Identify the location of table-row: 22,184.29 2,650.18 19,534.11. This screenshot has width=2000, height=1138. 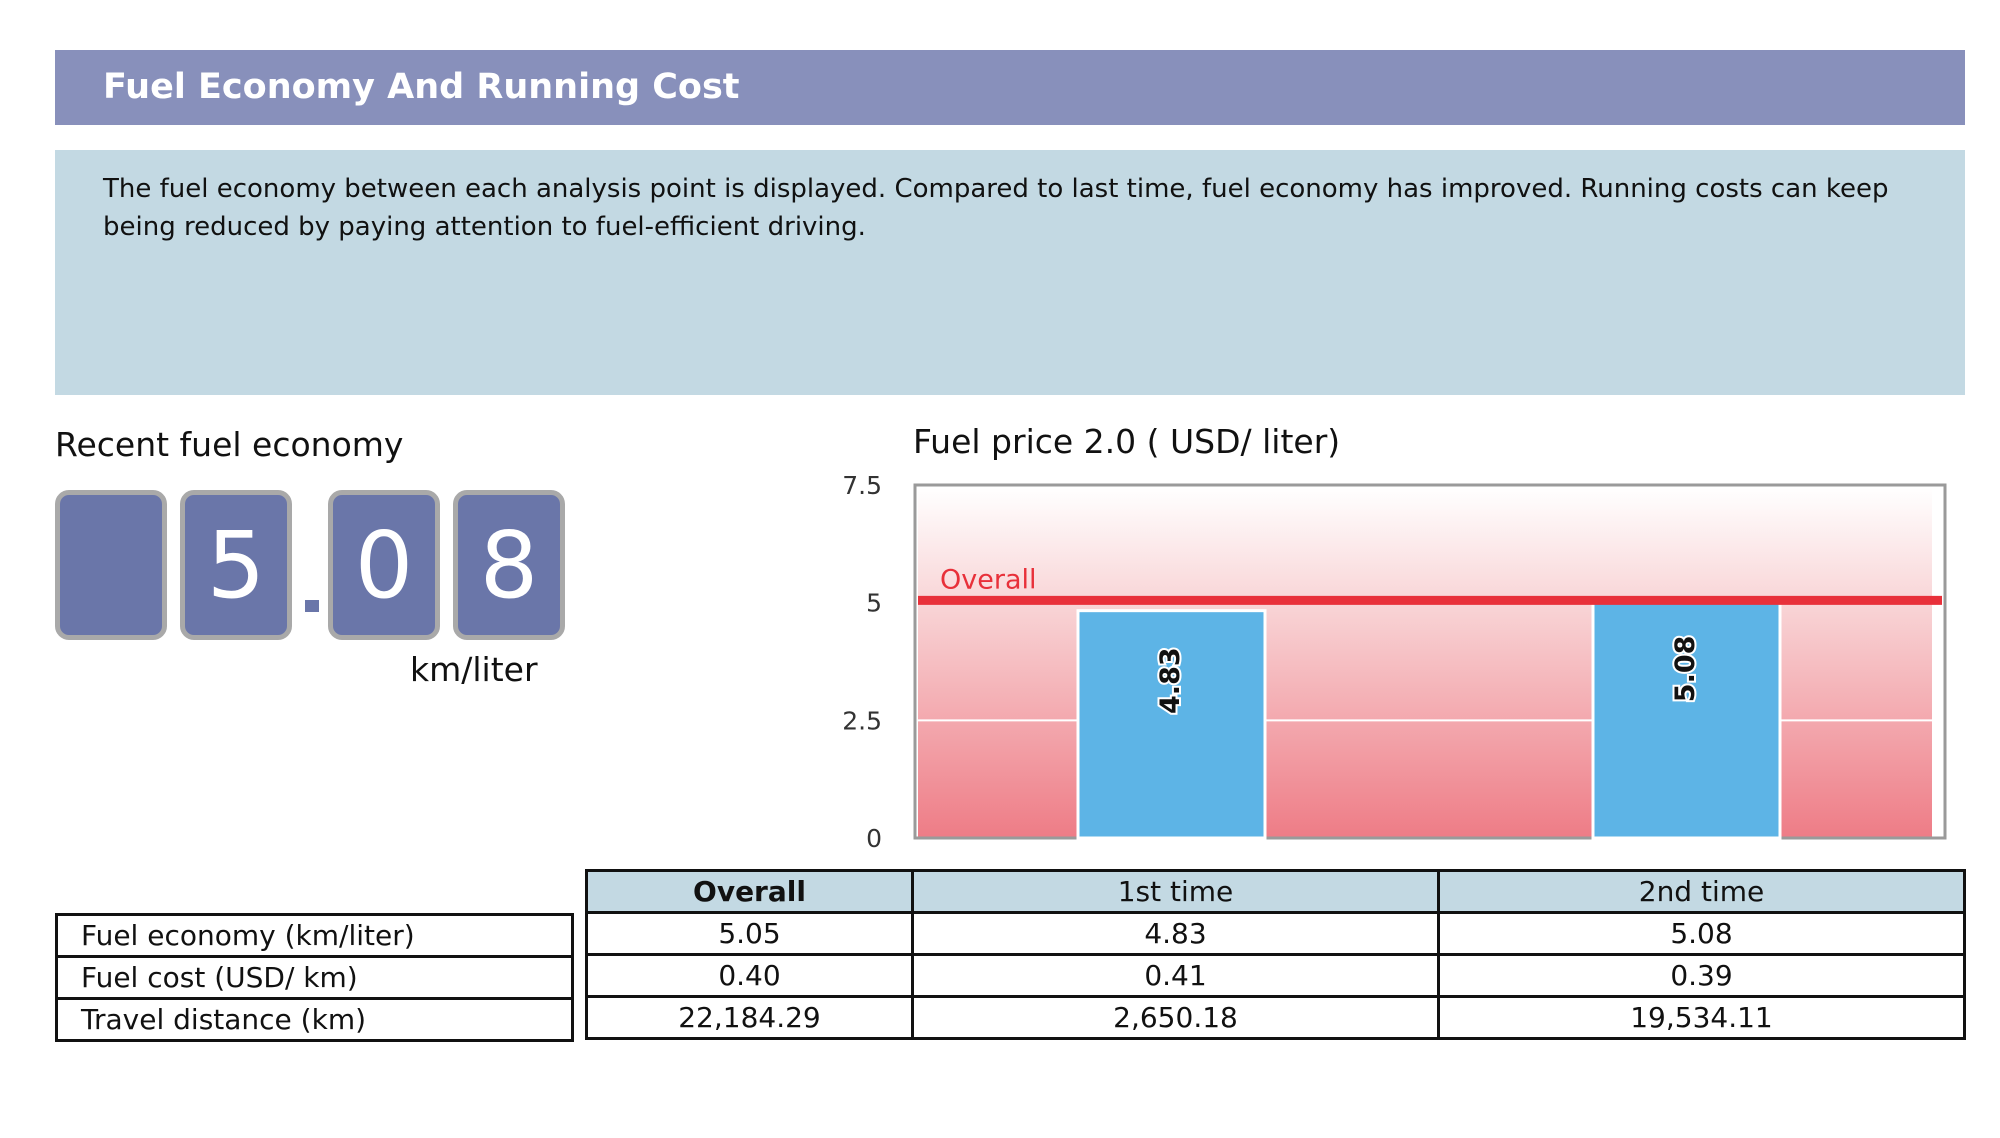
(1275, 1017).